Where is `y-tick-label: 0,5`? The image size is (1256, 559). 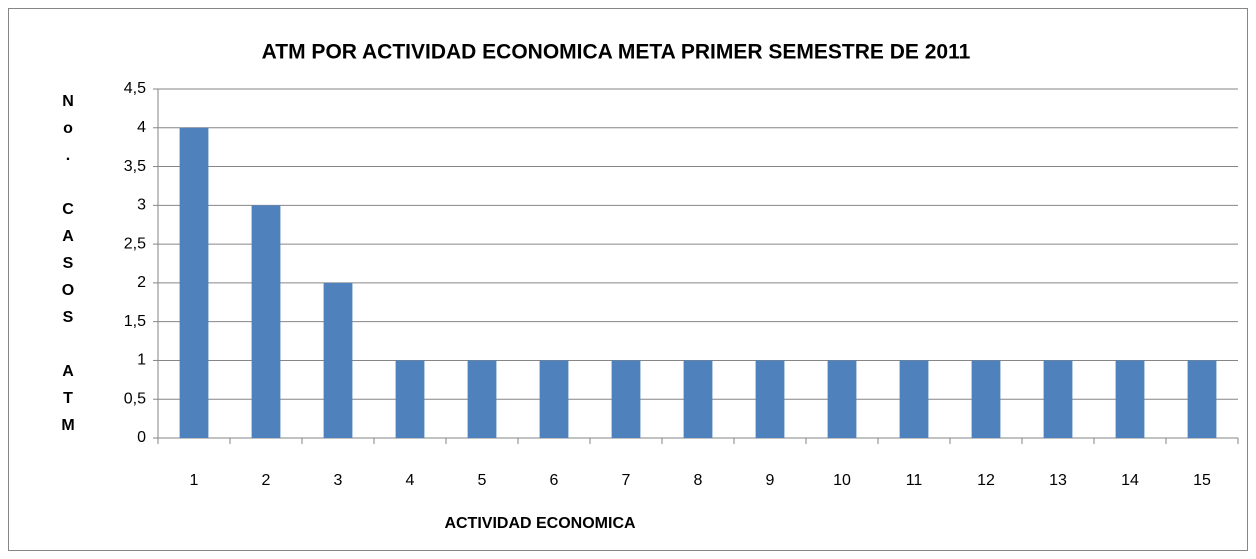
y-tick-label: 0,5 is located at coordinates (135, 398).